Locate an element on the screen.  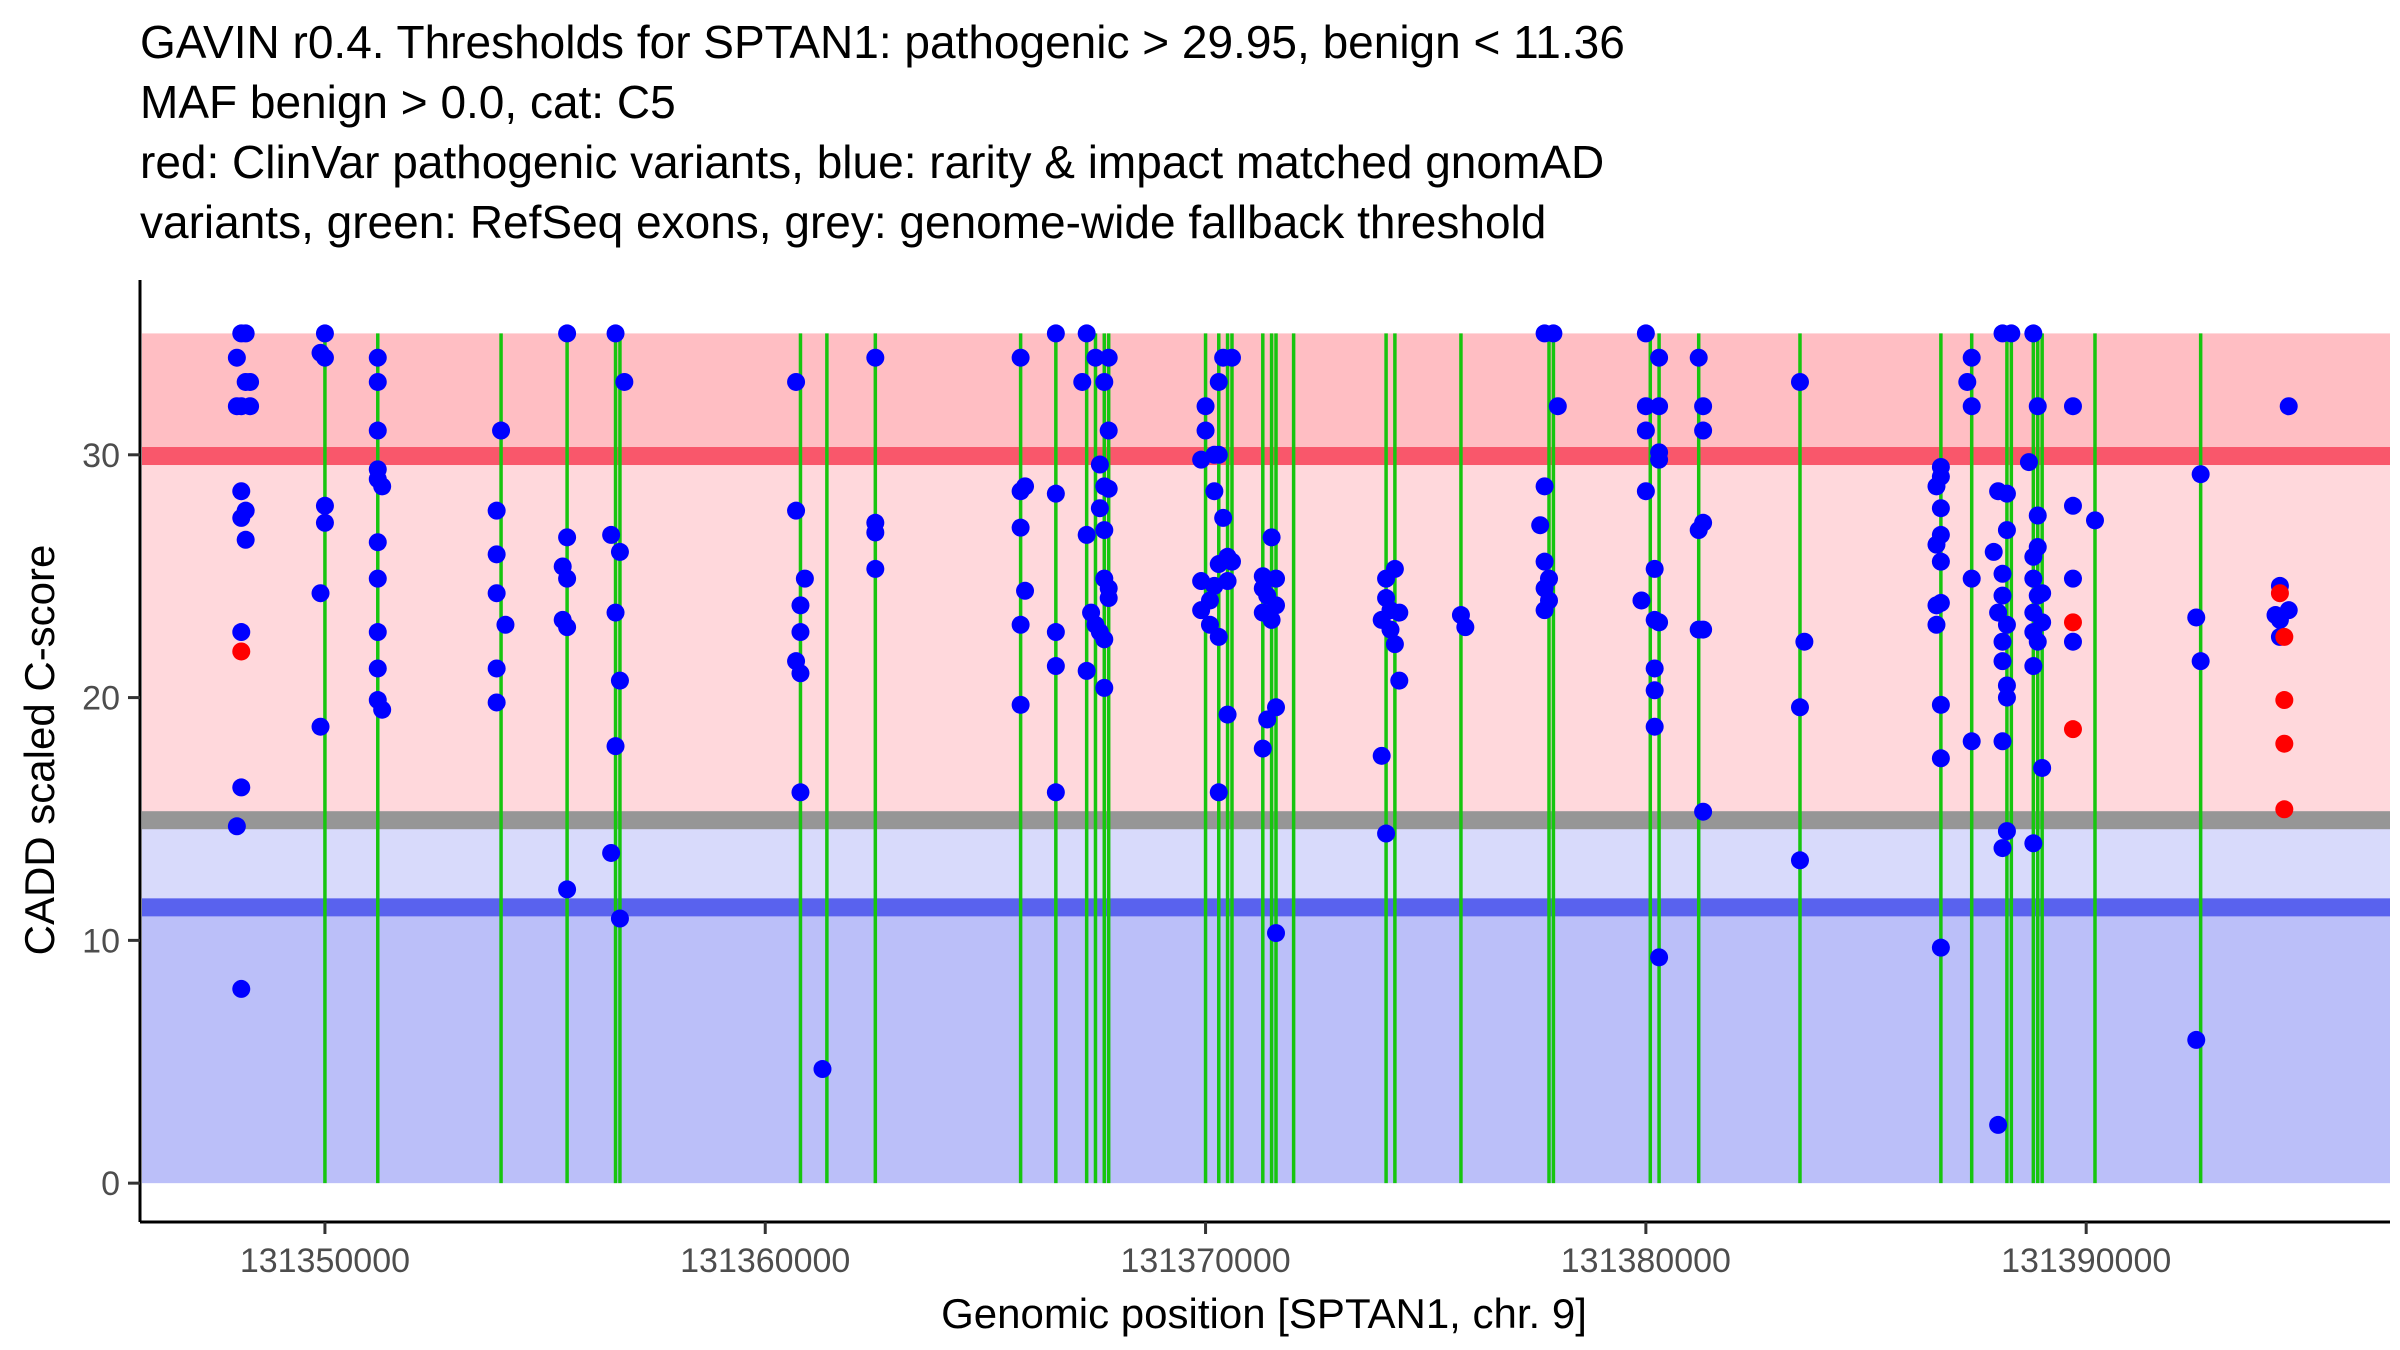
x-tick-label: 131390000 is located at coordinates (2086, 1261).